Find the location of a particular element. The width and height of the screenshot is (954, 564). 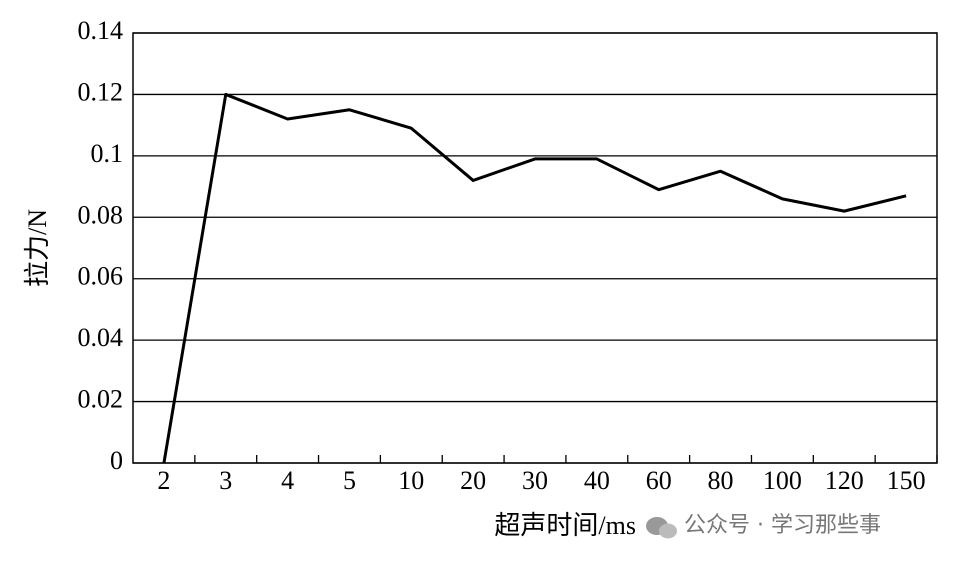

x-tick-label: 10 is located at coordinates (411, 480).